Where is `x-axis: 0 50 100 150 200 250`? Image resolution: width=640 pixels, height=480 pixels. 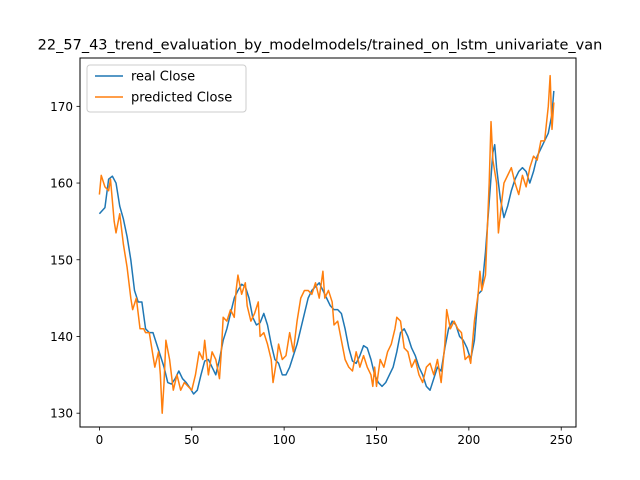
x-axis: 0 50 100 150 200 250 is located at coordinates (334, 437).